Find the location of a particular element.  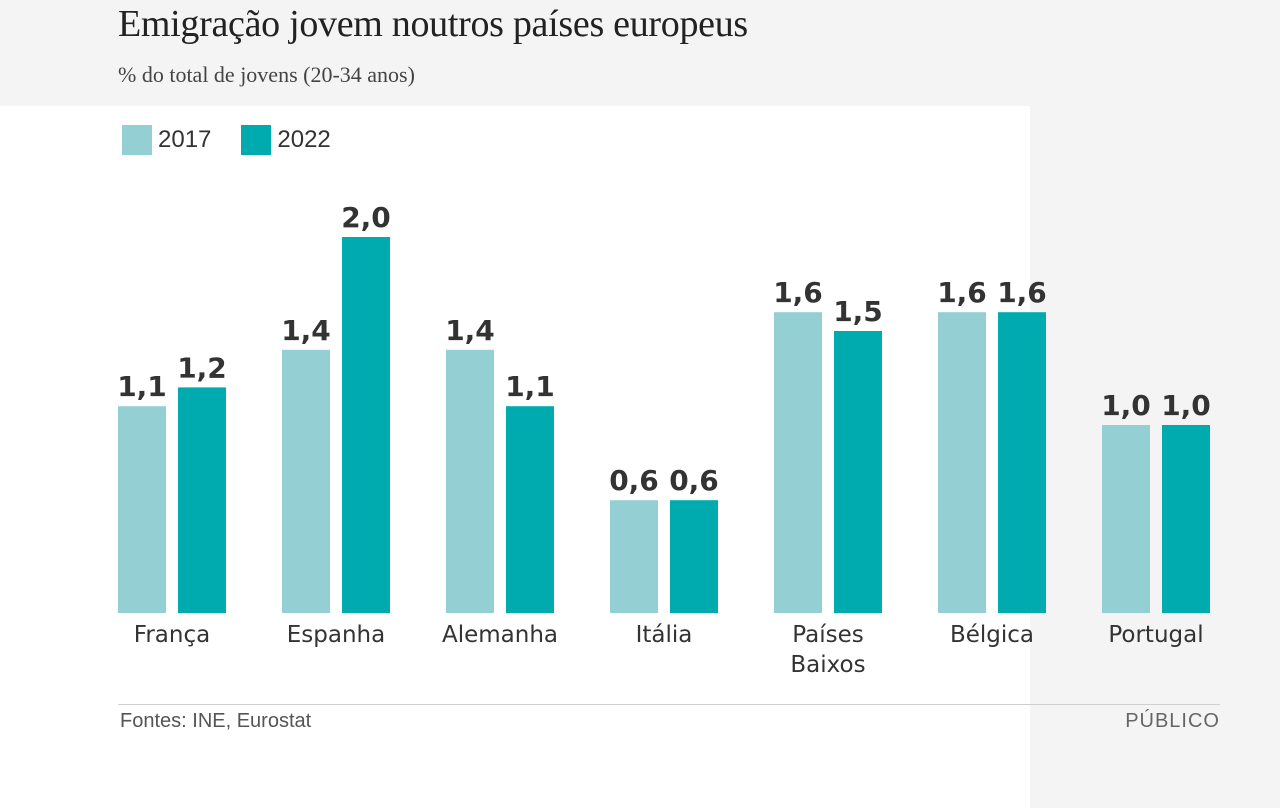

legend-item-2017: 2017 is located at coordinates (166, 140).